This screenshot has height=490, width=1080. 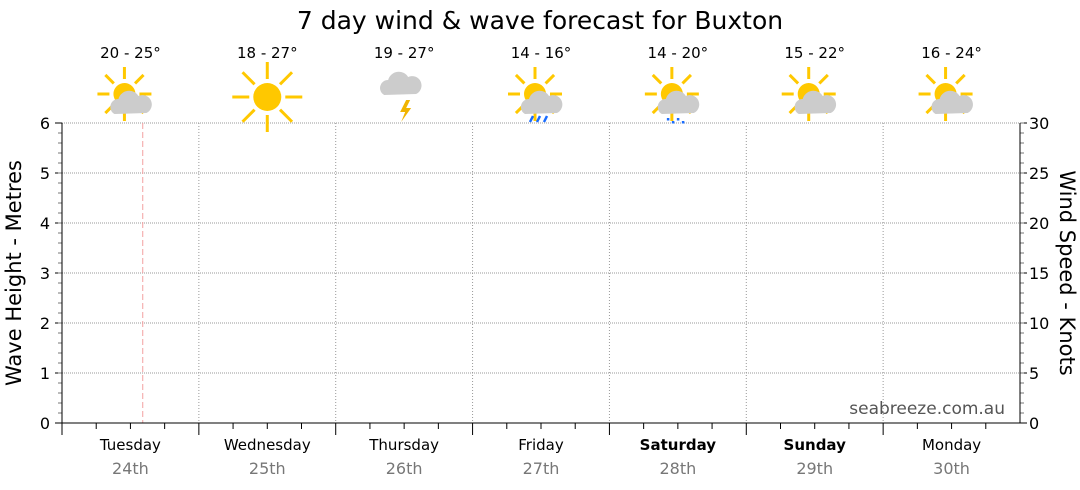 What do you see at coordinates (1067, 272) in the screenshot?
I see `y2-axis-label: Wind Speed - Knots` at bounding box center [1067, 272].